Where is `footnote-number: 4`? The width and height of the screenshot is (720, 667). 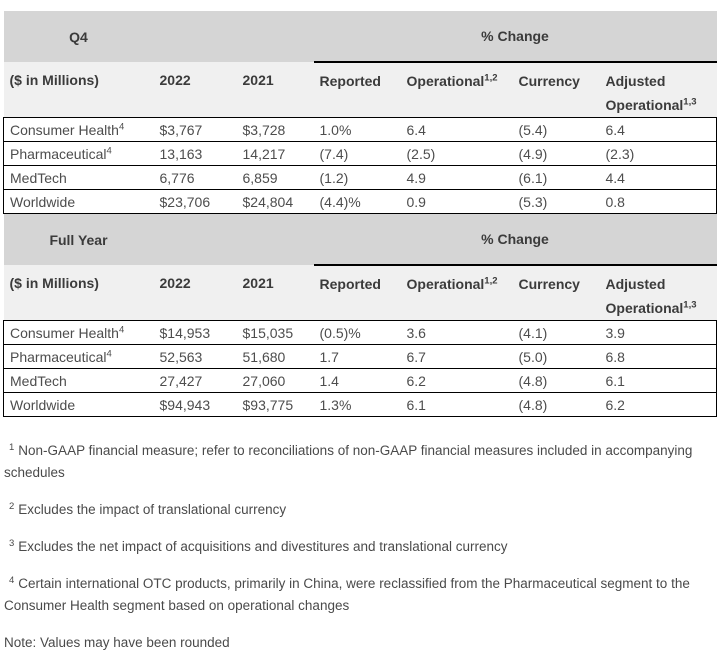
footnote-number: 4 is located at coordinates (12, 580).